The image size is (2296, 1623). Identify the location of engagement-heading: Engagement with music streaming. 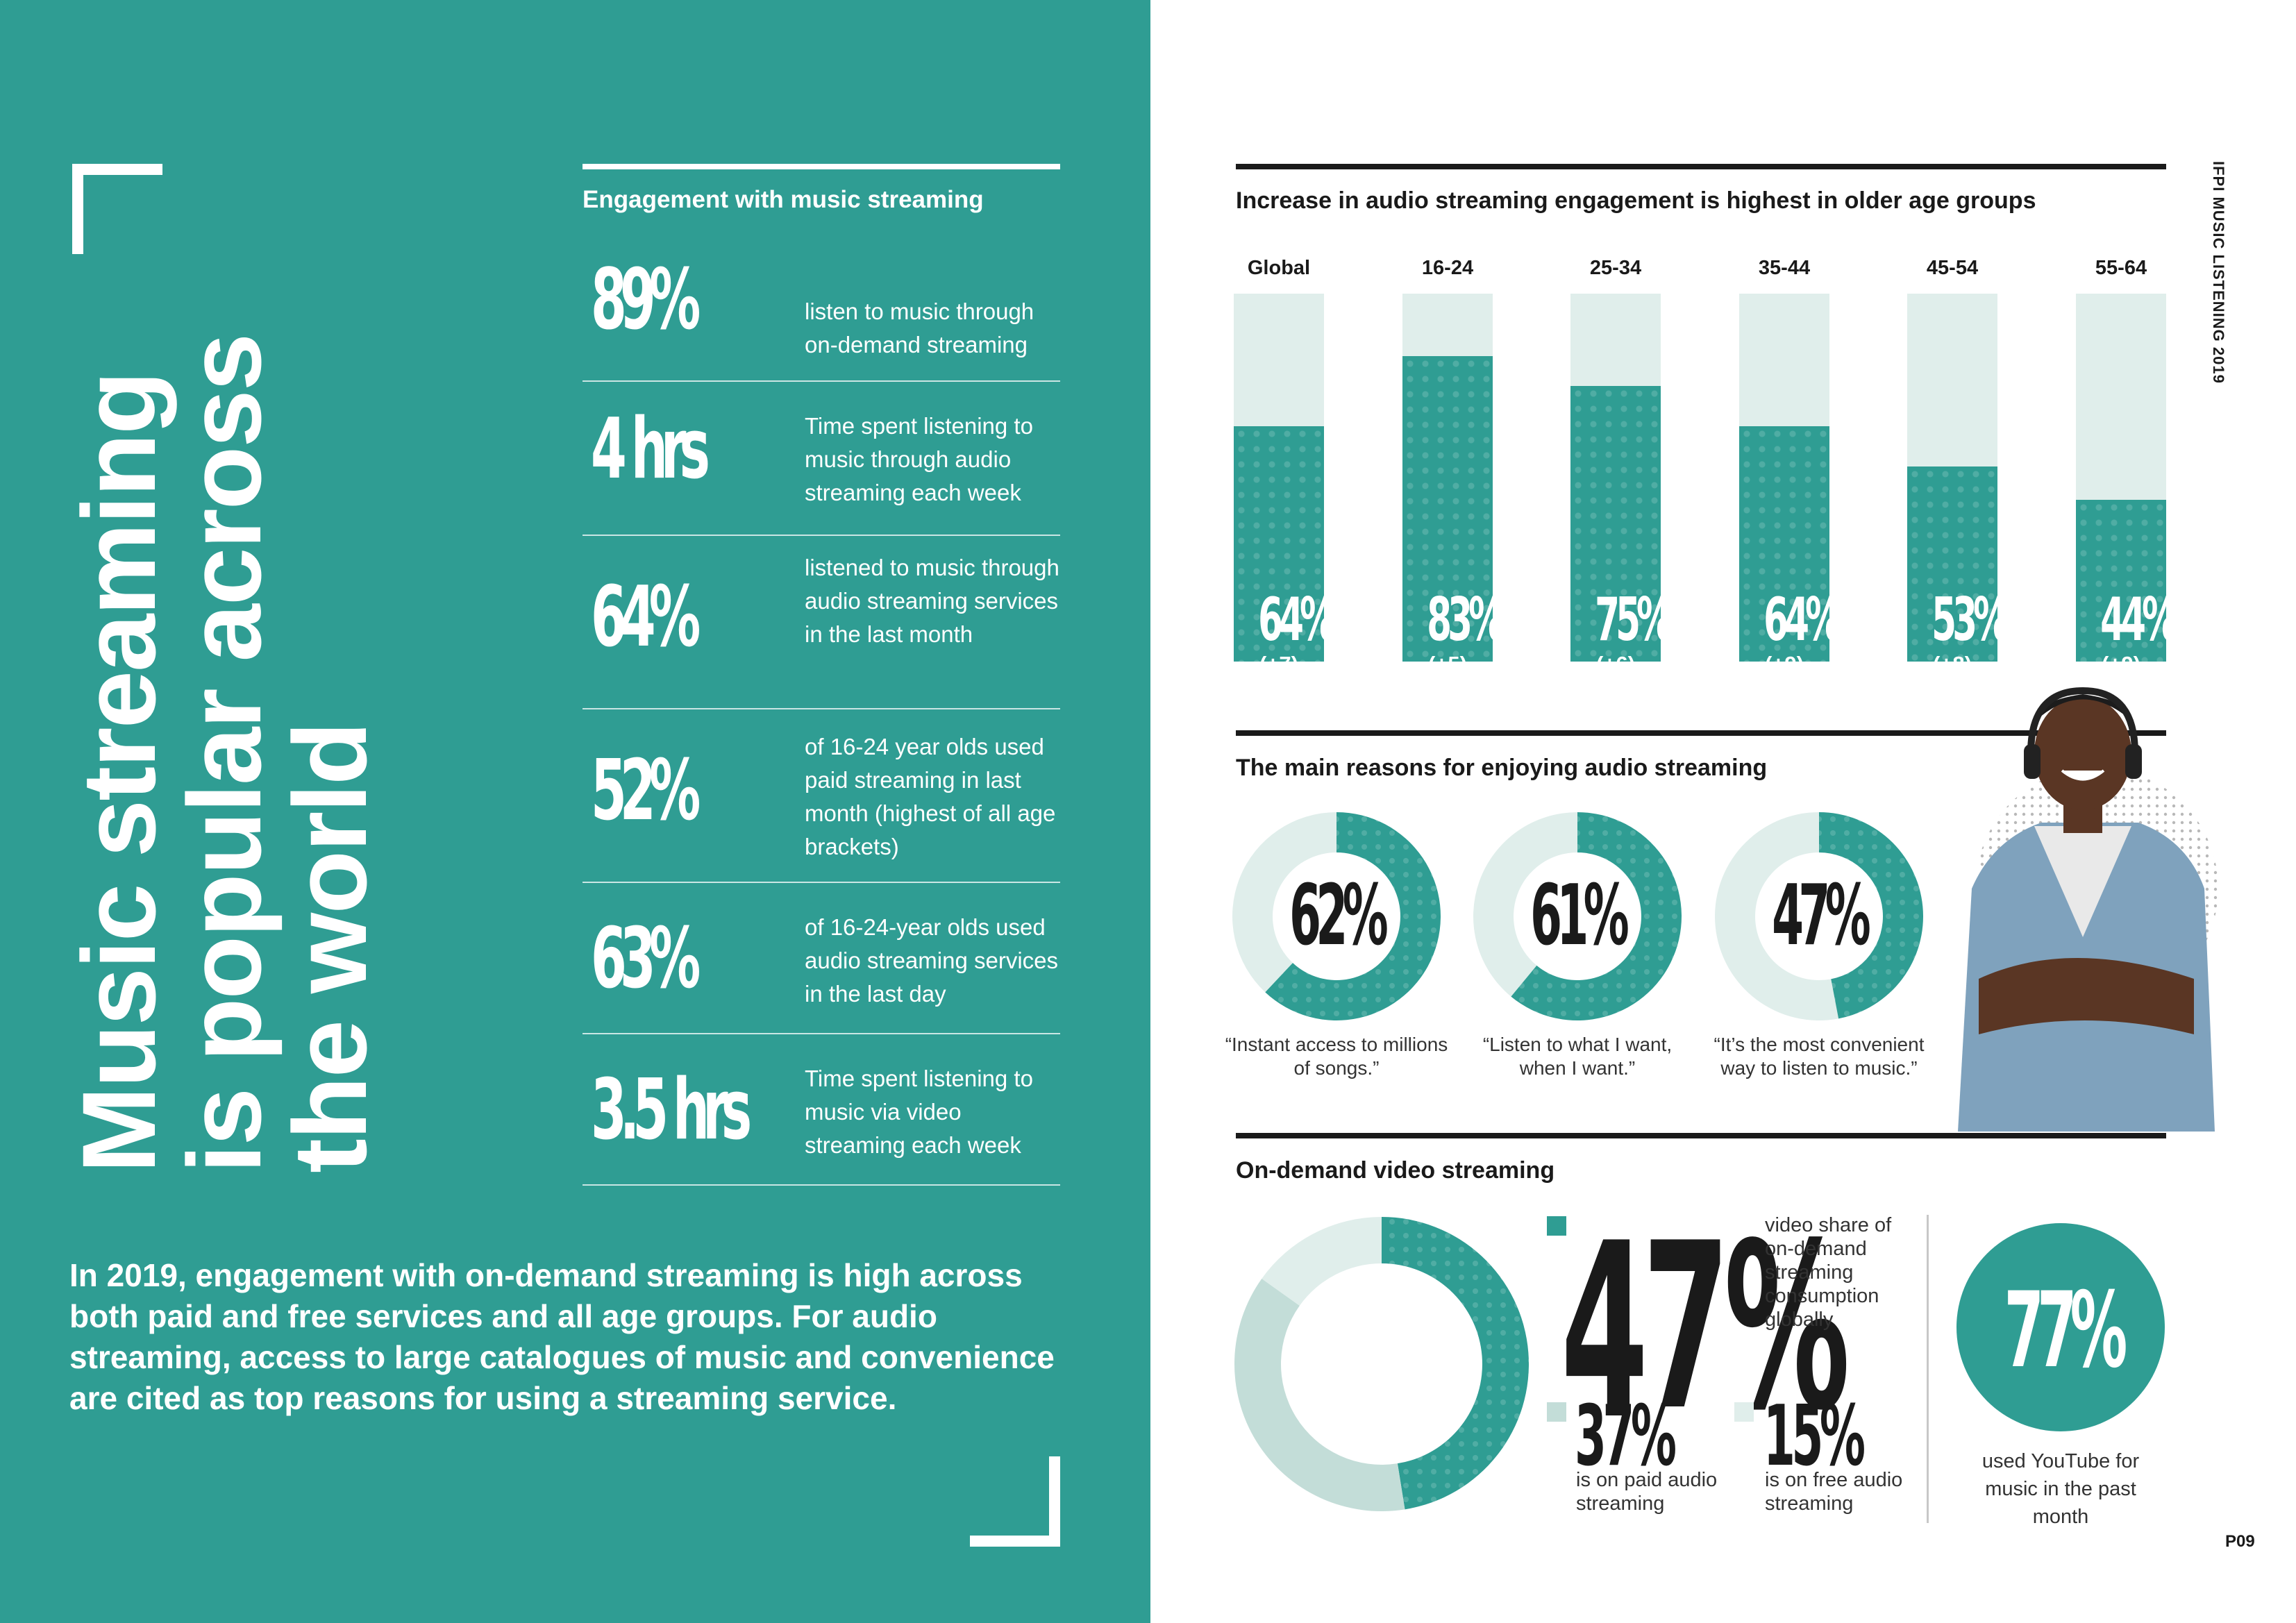
(783, 199).